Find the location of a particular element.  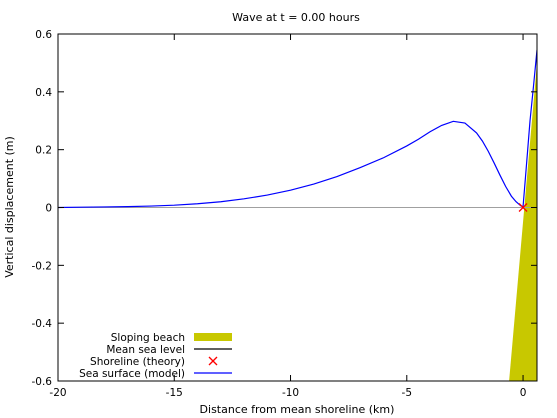

x-tick-label: 0 is located at coordinates (523, 393).